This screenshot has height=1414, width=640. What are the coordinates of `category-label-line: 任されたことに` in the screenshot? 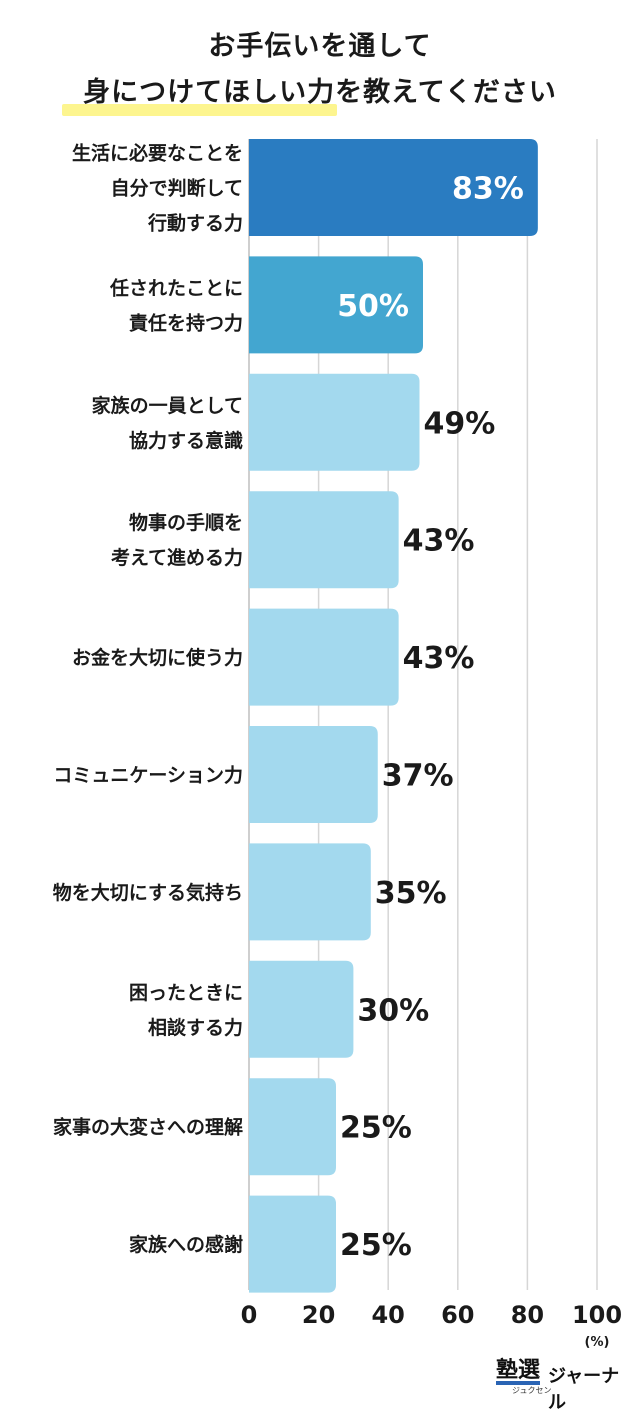 It's located at (176, 287).